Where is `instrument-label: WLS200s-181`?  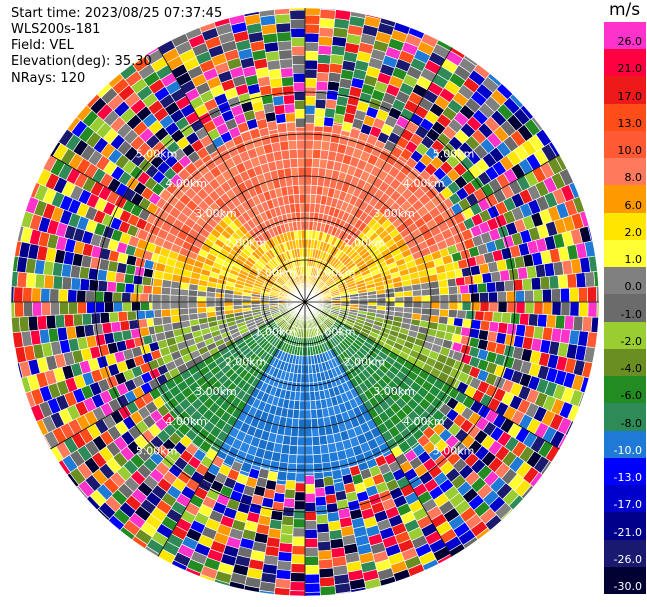 instrument-label: WLS200s-181 is located at coordinates (56, 29).